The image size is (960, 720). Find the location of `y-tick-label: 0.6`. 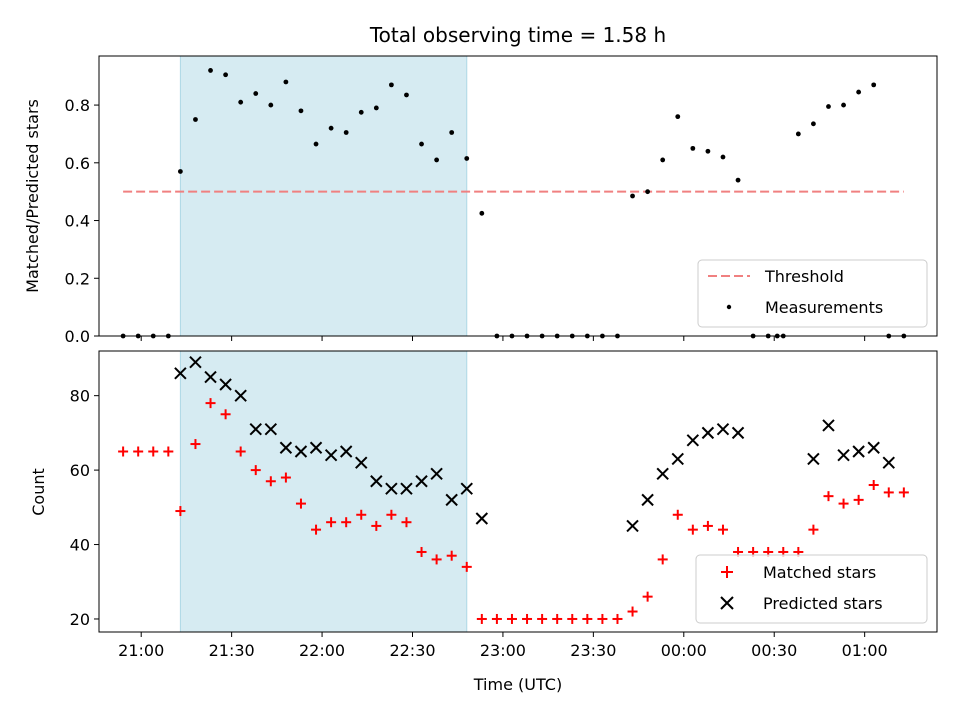

y-tick-label: 0.6 is located at coordinates (77, 163).